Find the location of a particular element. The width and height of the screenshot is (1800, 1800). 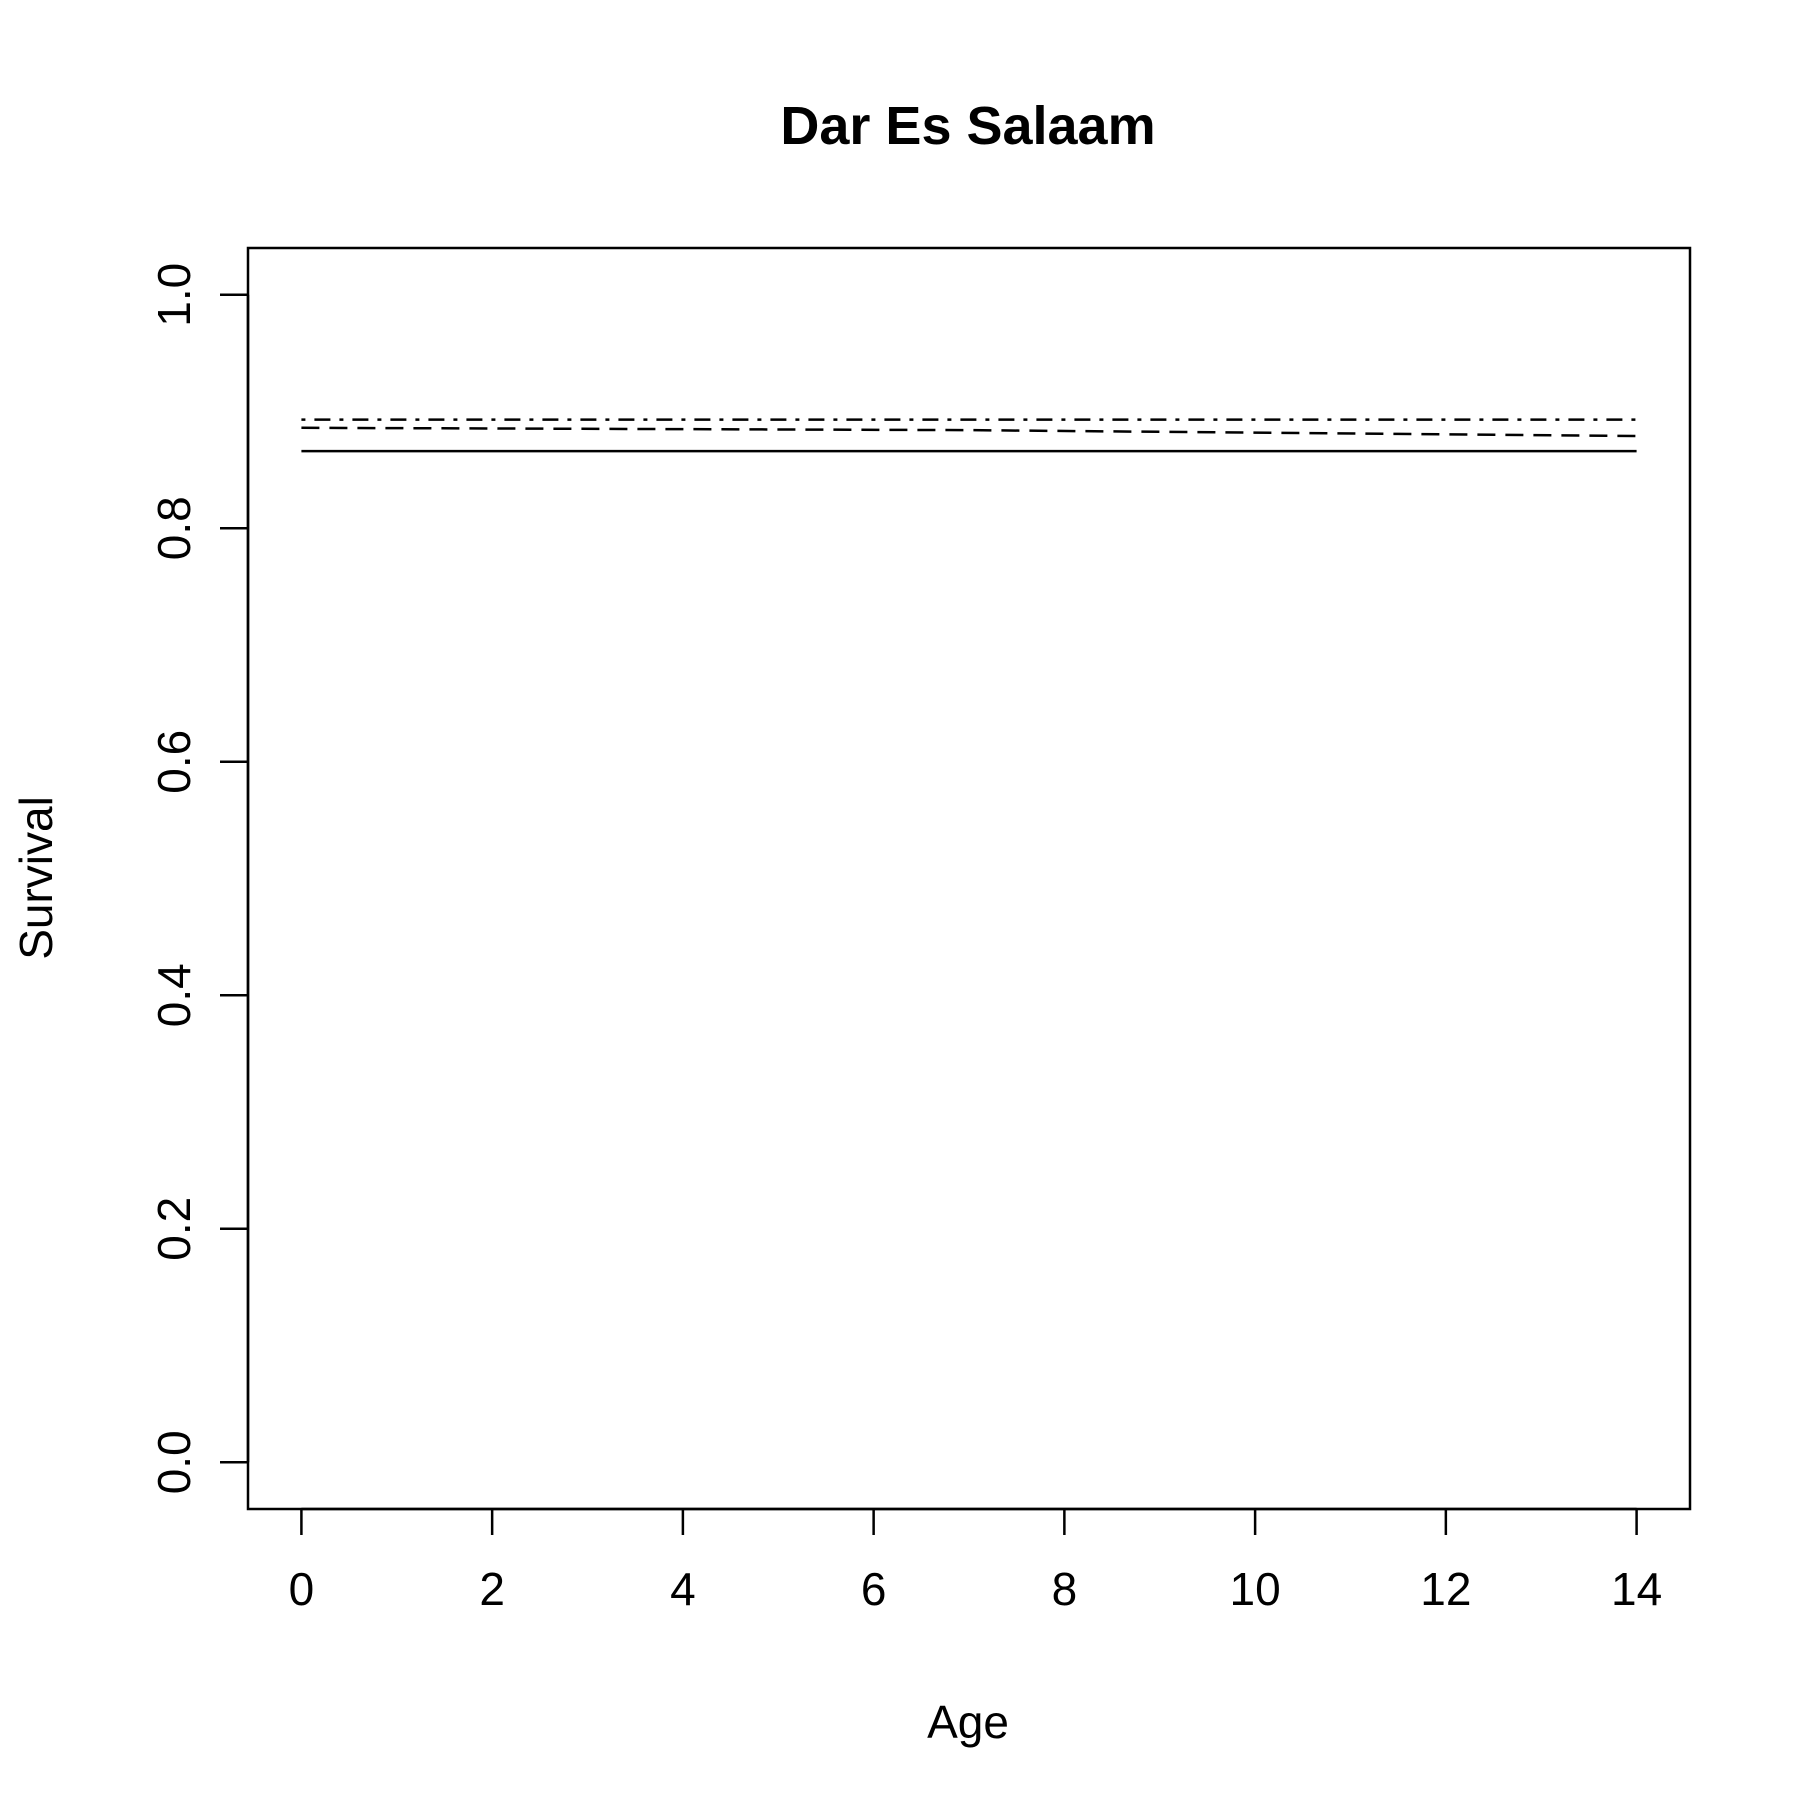

series-layer is located at coordinates (969, 435).